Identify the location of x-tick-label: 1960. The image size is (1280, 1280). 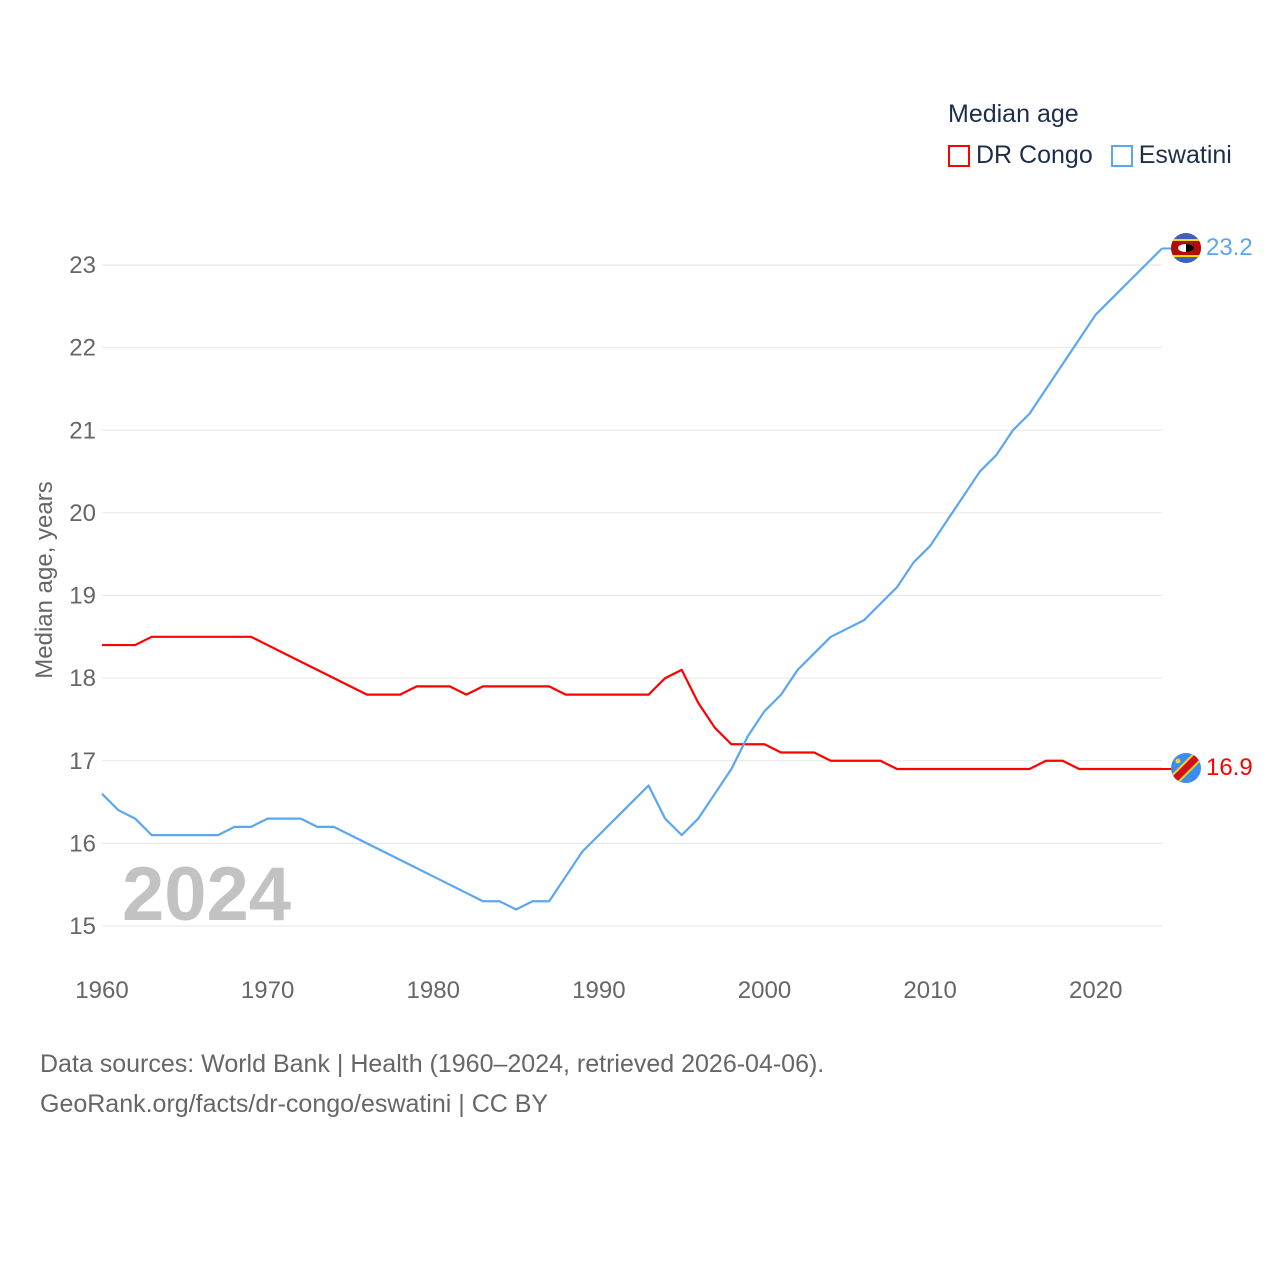
(101, 990).